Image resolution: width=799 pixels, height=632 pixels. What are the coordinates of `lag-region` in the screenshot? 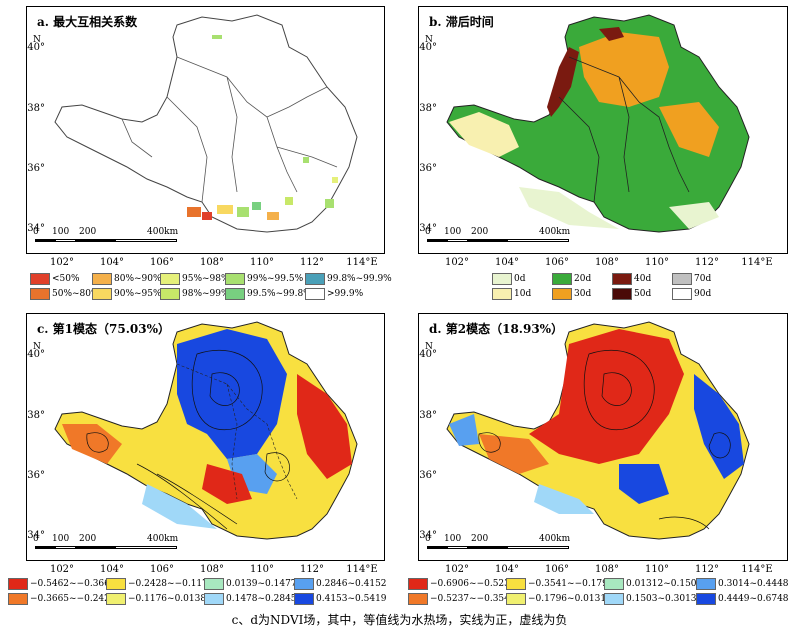 It's located at (598, 123).